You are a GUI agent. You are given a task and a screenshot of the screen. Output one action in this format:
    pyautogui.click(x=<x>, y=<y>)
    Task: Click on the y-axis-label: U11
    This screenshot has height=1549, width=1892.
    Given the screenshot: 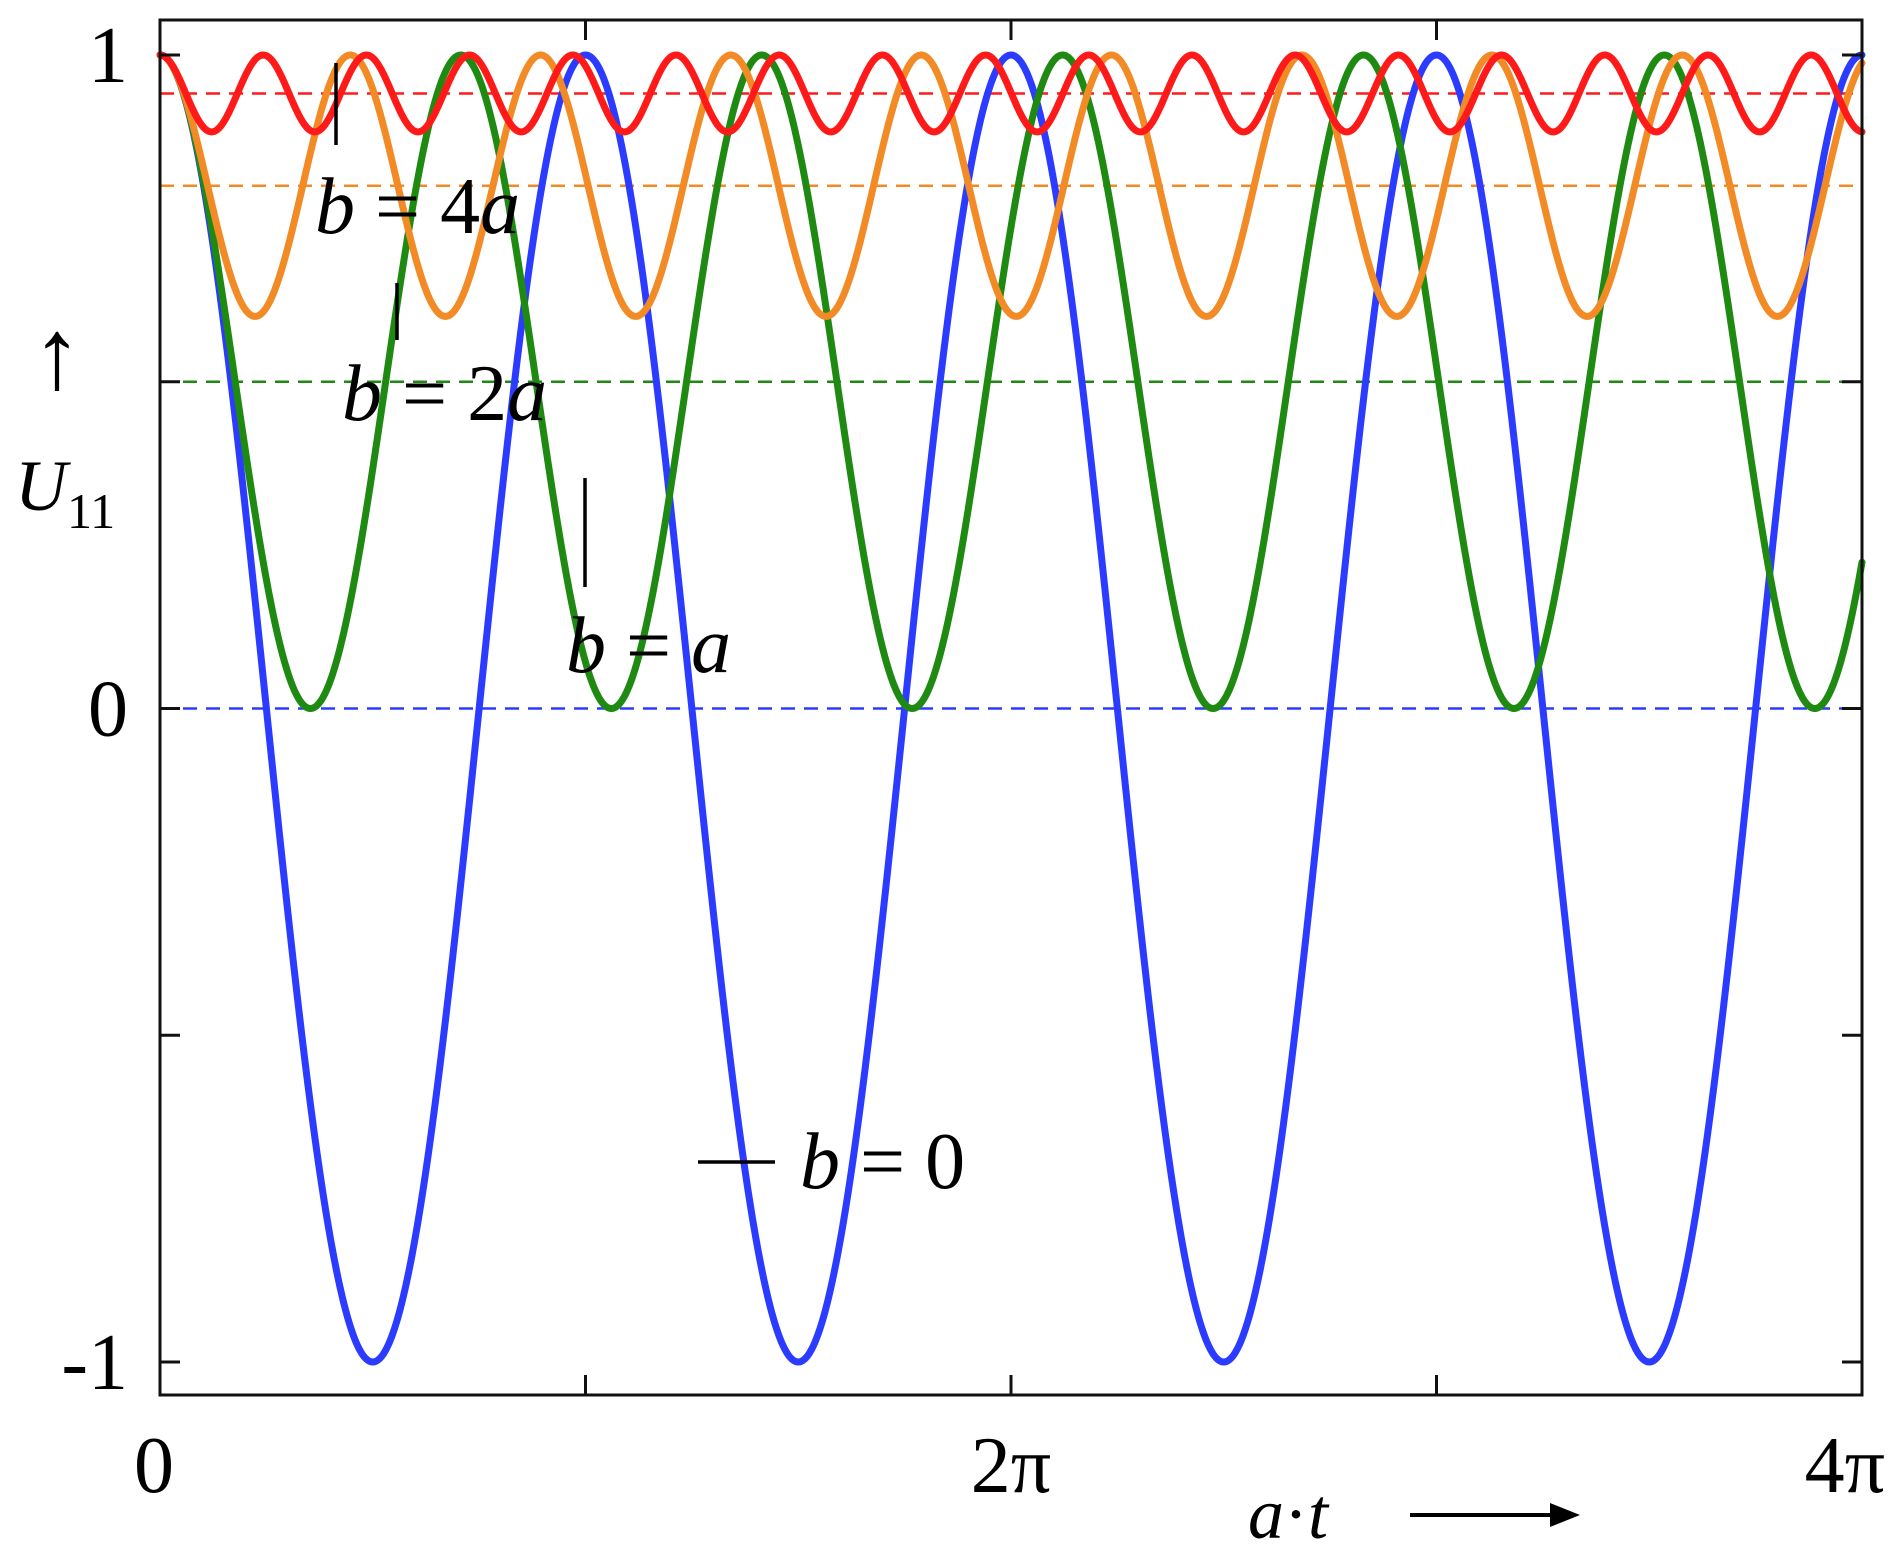 What is the action you would take?
    pyautogui.click(x=65, y=492)
    